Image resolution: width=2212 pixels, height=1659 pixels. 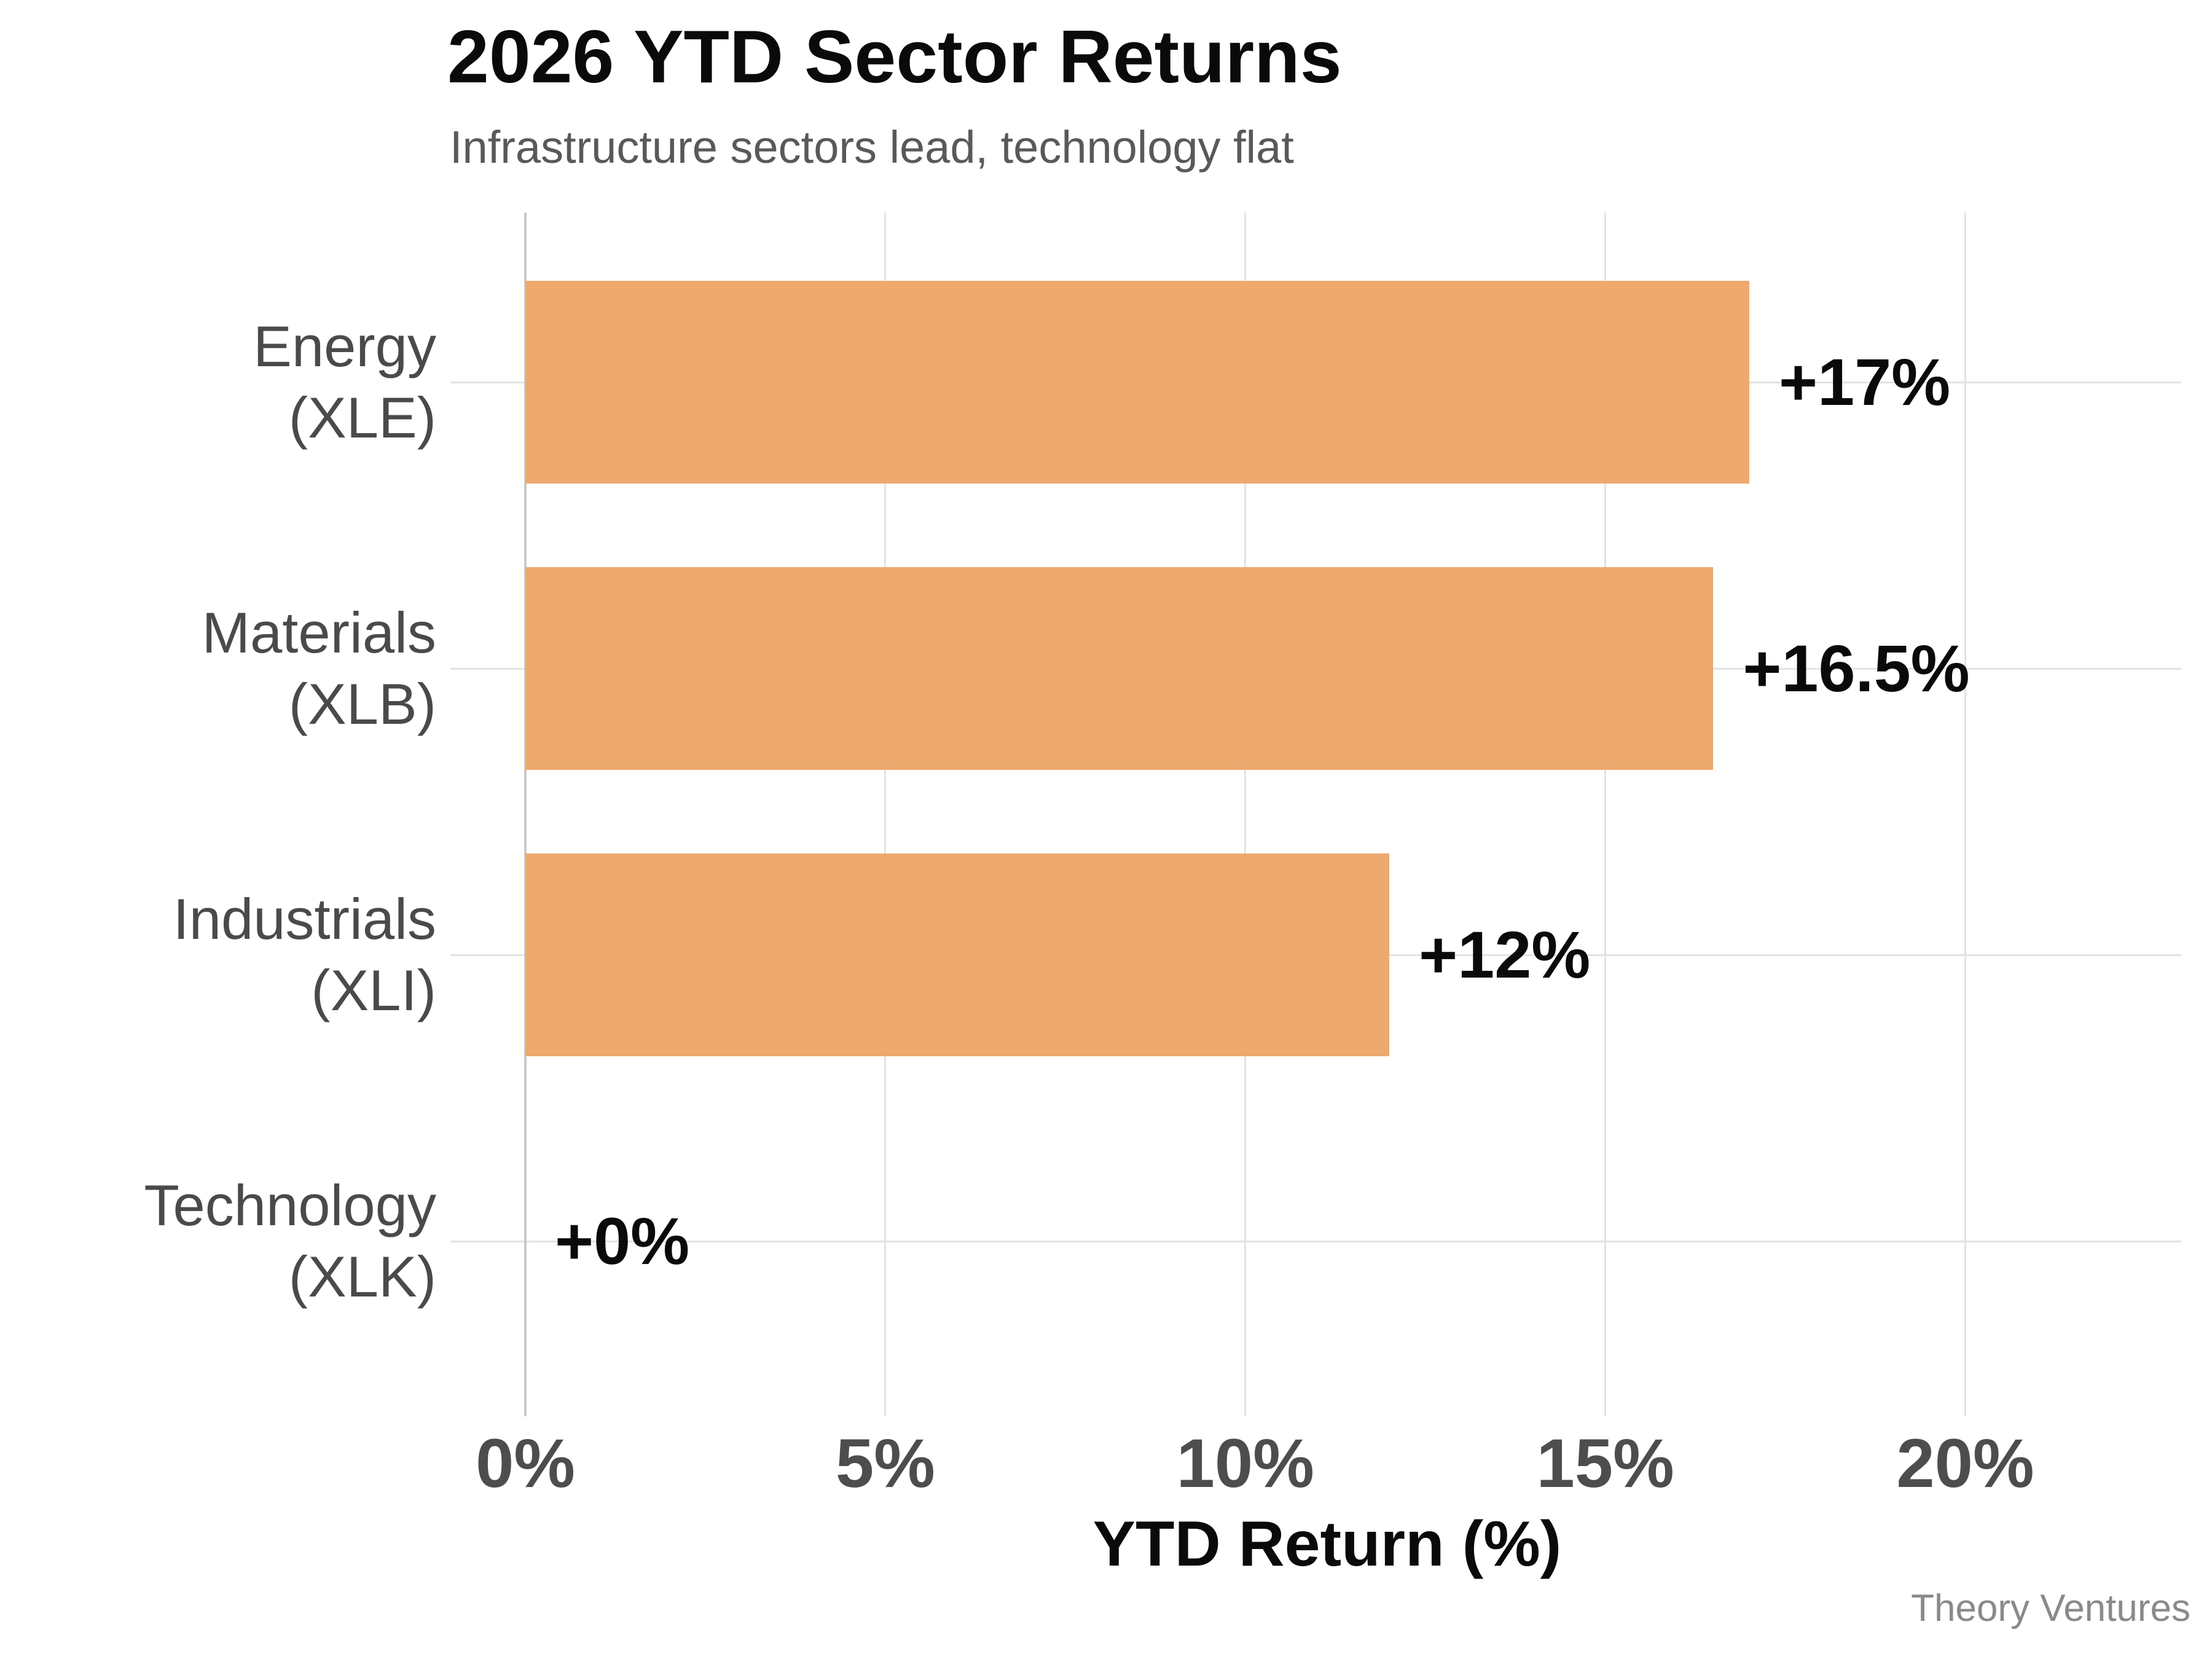 I want to click on y-axis-label-technology: Technology (XLK), so click(x=221, y=1241).